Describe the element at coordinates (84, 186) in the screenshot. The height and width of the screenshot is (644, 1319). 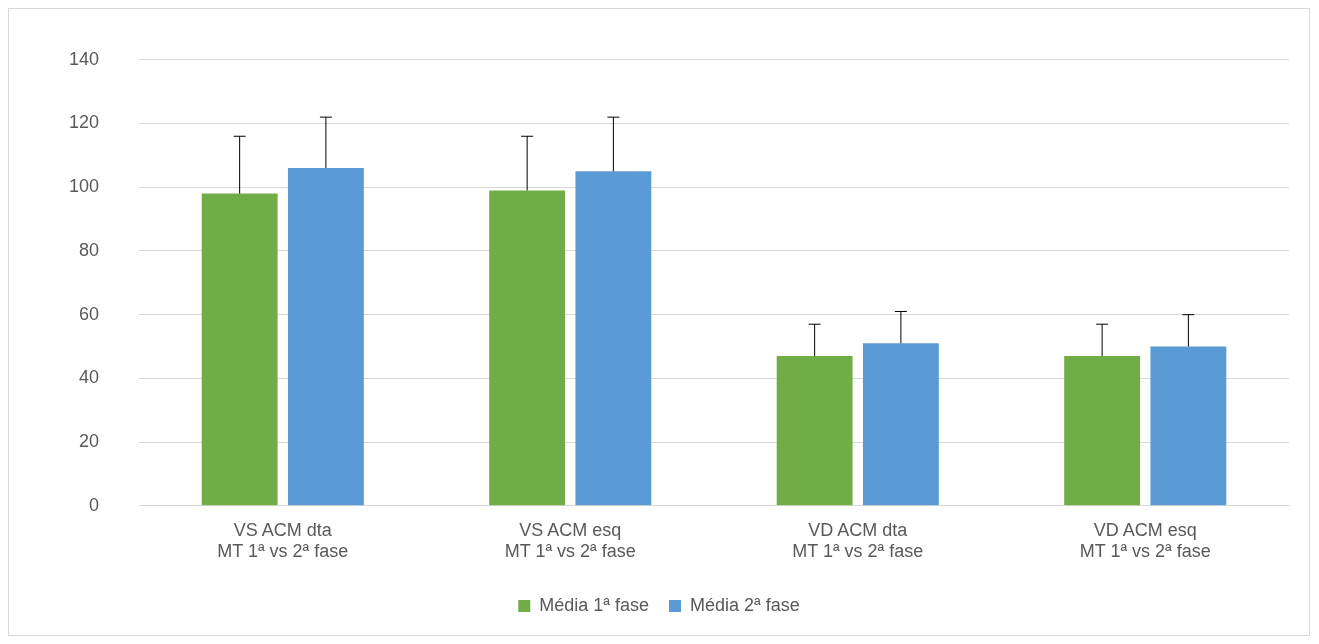
I see `y-tick-label: 100` at that location.